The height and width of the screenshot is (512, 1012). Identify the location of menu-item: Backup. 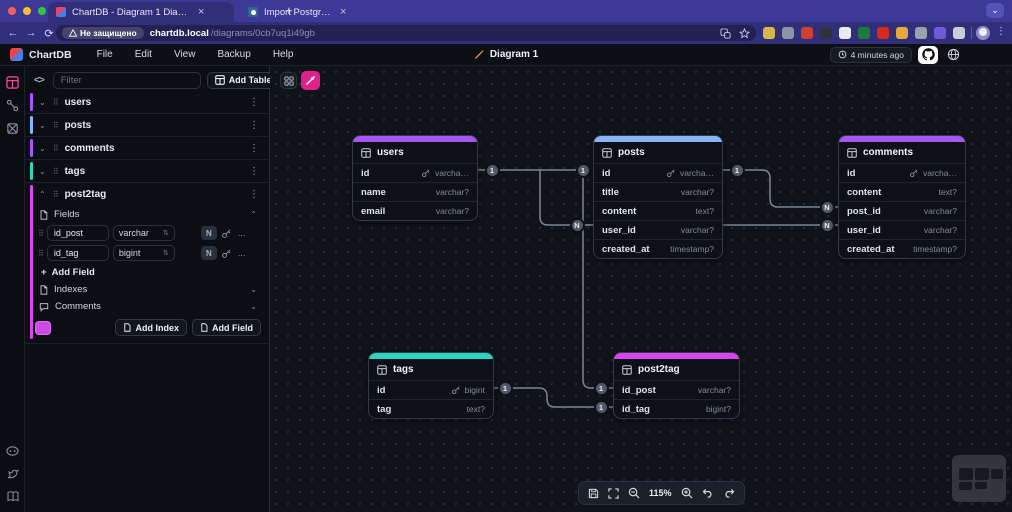
(234, 54).